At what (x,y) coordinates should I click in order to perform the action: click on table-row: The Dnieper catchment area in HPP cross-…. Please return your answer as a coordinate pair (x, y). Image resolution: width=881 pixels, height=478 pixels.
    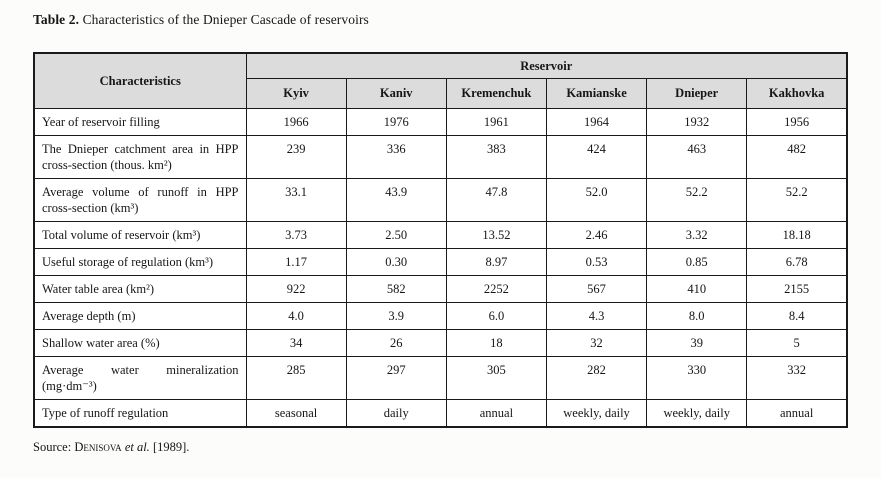
    Looking at the image, I should click on (440, 156).